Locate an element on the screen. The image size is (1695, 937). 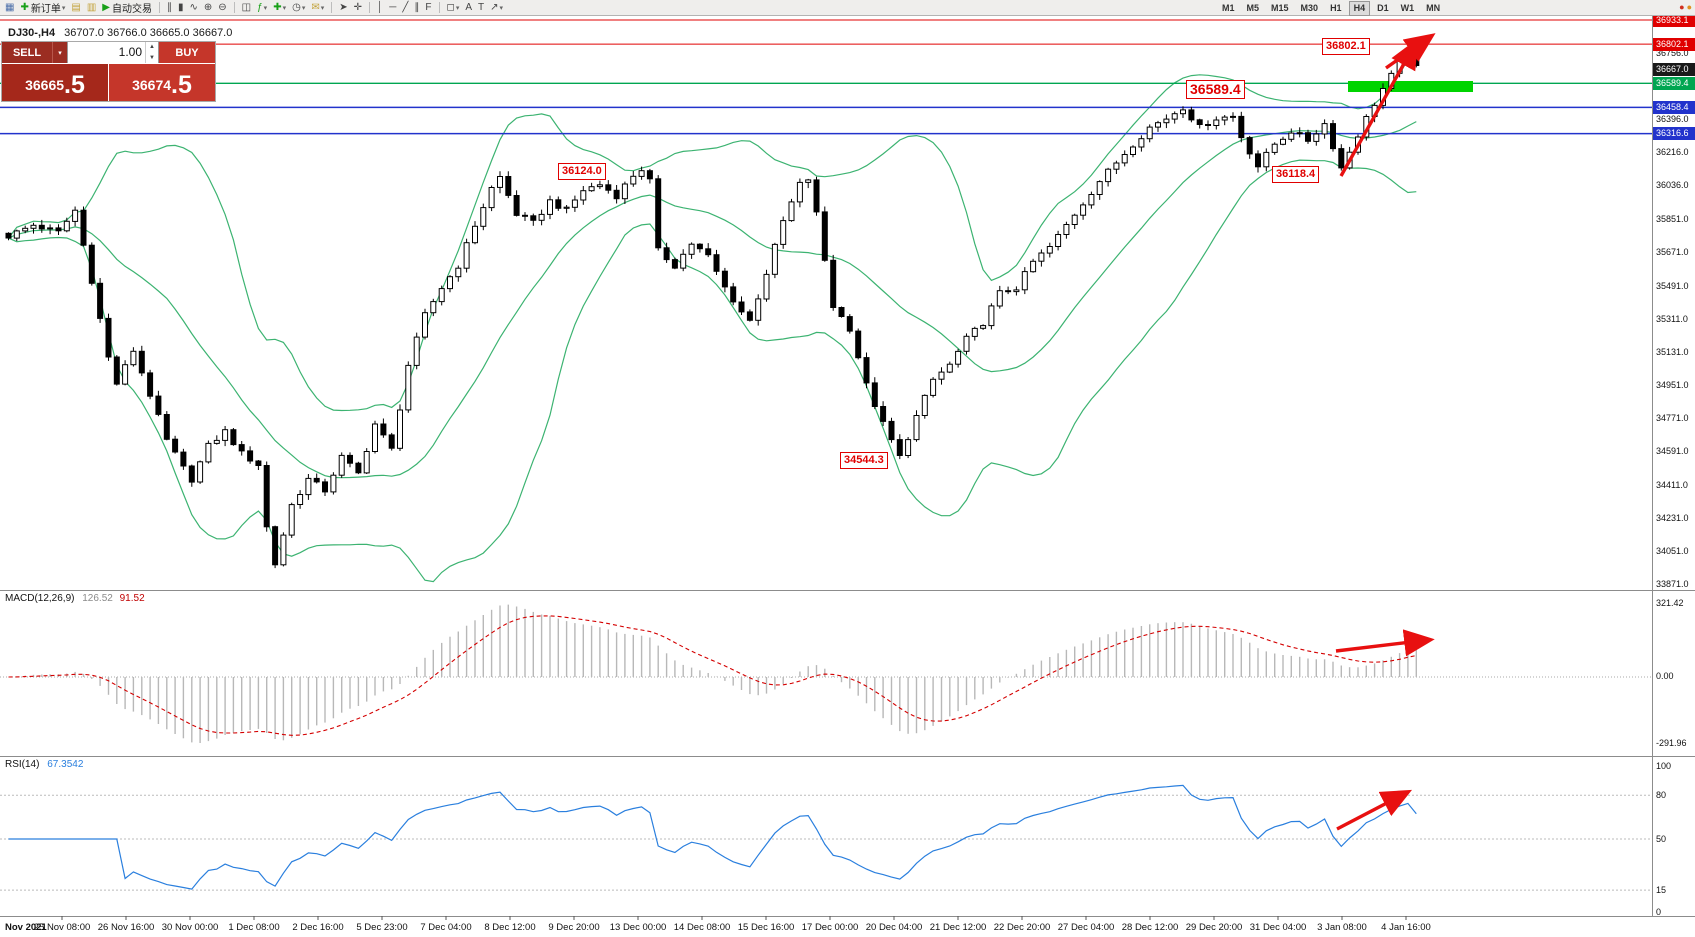
add-indicator-icon: ✚ ▾ is located at coordinates (279, 8).